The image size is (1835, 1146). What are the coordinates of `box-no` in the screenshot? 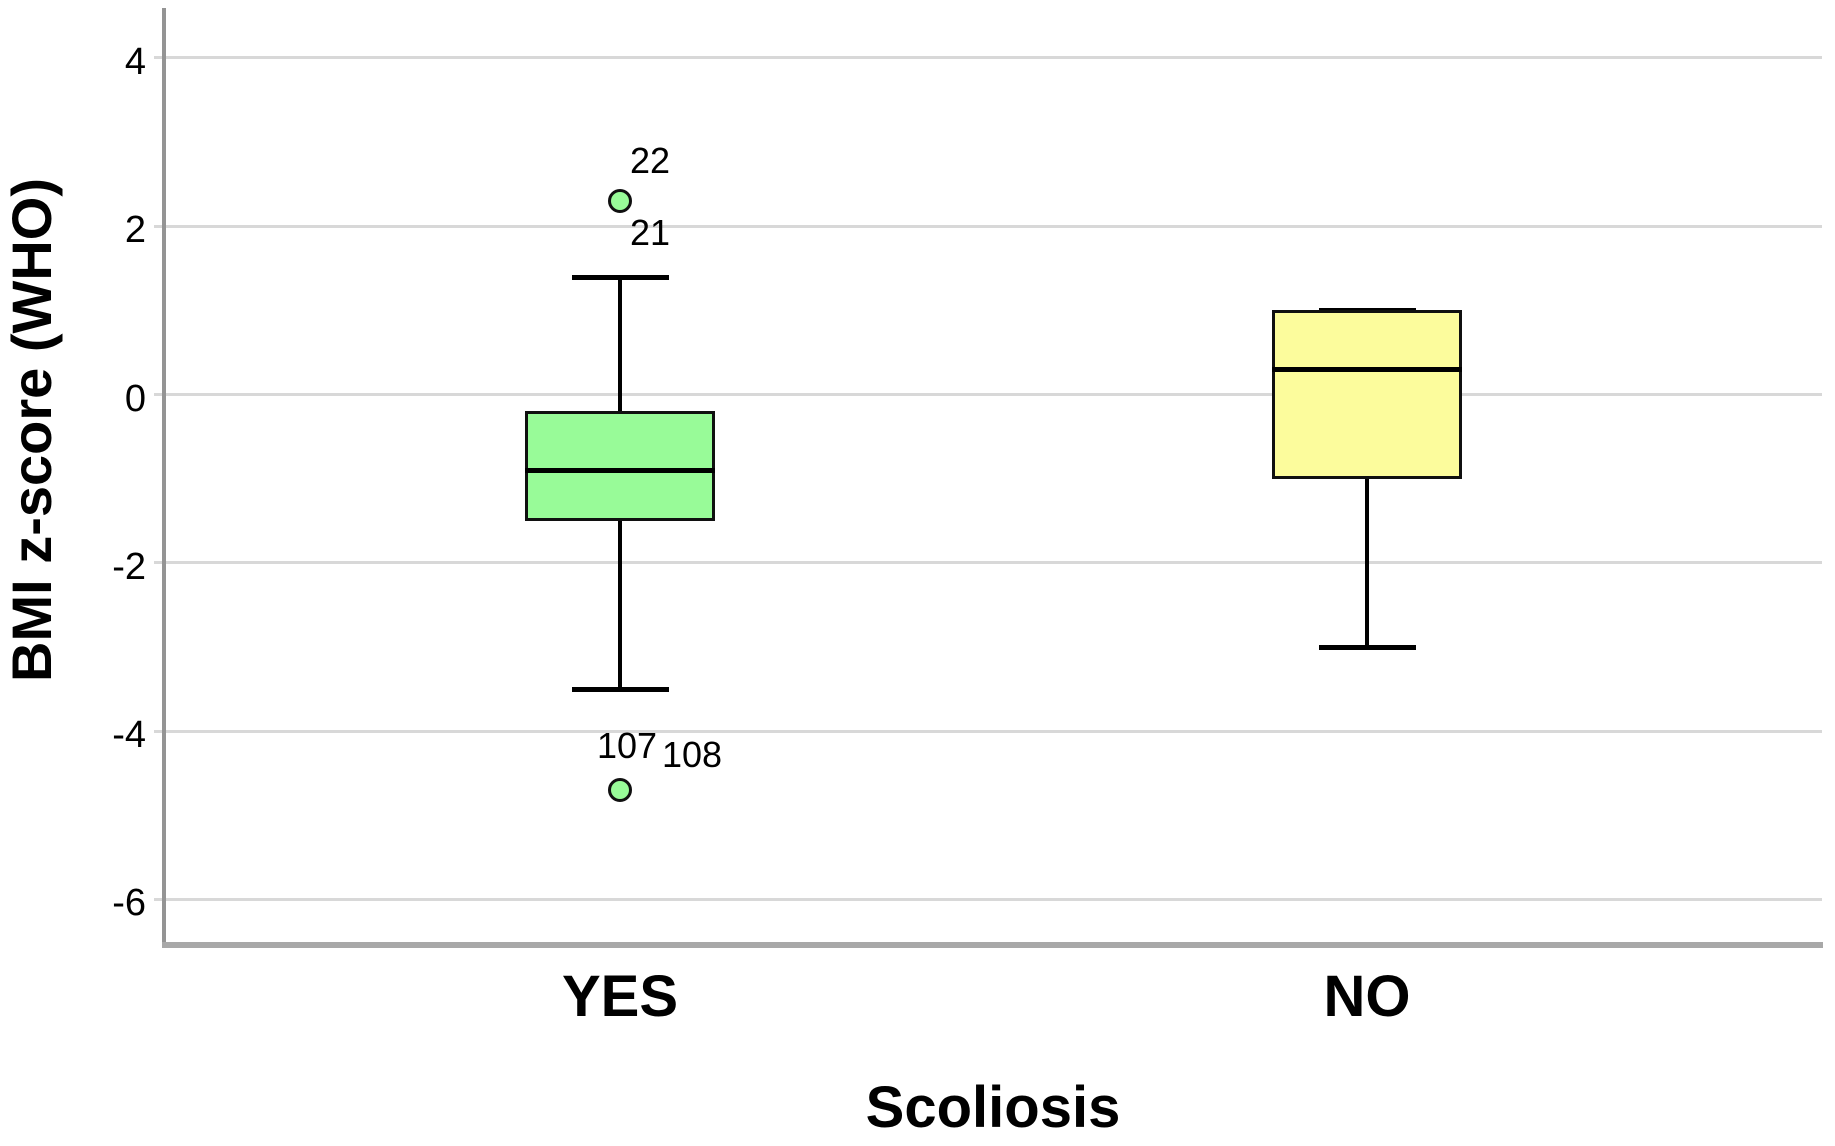 It's located at (1367, 394).